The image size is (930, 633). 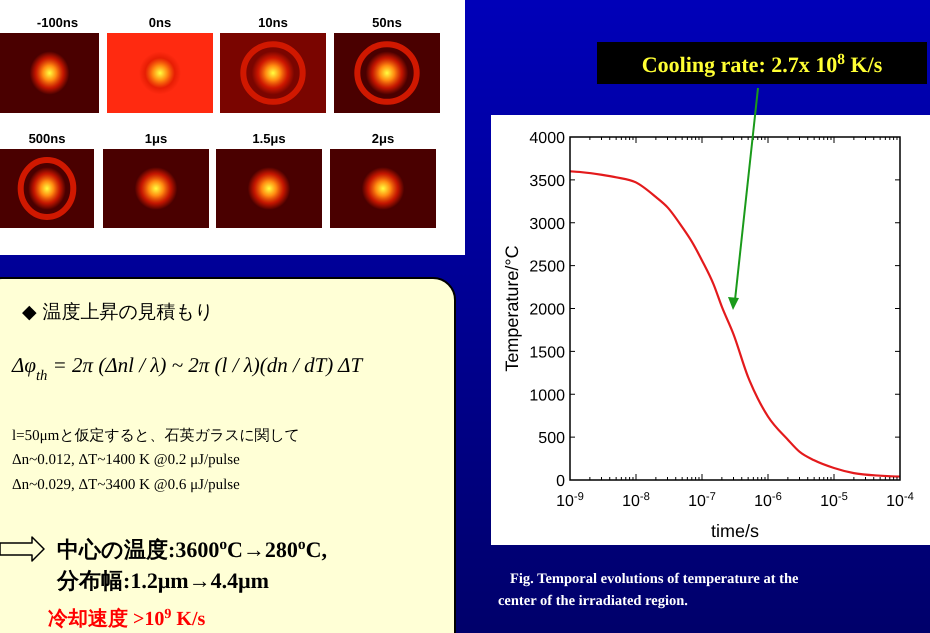 What do you see at coordinates (126, 485) in the screenshot?
I see `text: Δn~0.029, ΔT~3400 K @0.6 μJ/pulse` at bounding box center [126, 485].